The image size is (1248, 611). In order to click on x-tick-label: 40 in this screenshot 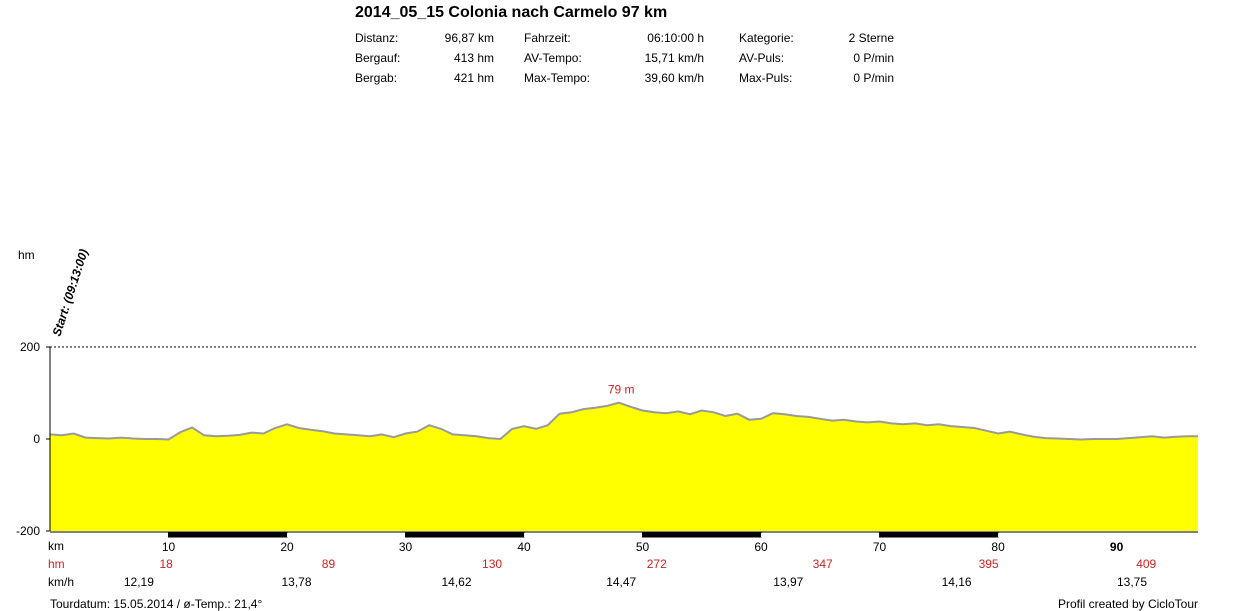, I will do `click(524, 547)`.